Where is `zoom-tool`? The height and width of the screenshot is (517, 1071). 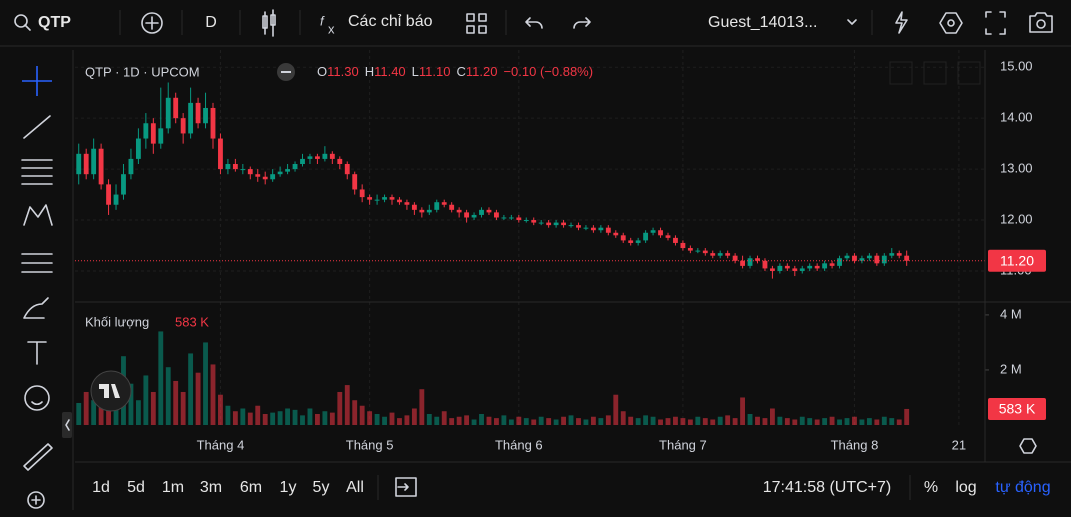 zoom-tool is located at coordinates (36, 500).